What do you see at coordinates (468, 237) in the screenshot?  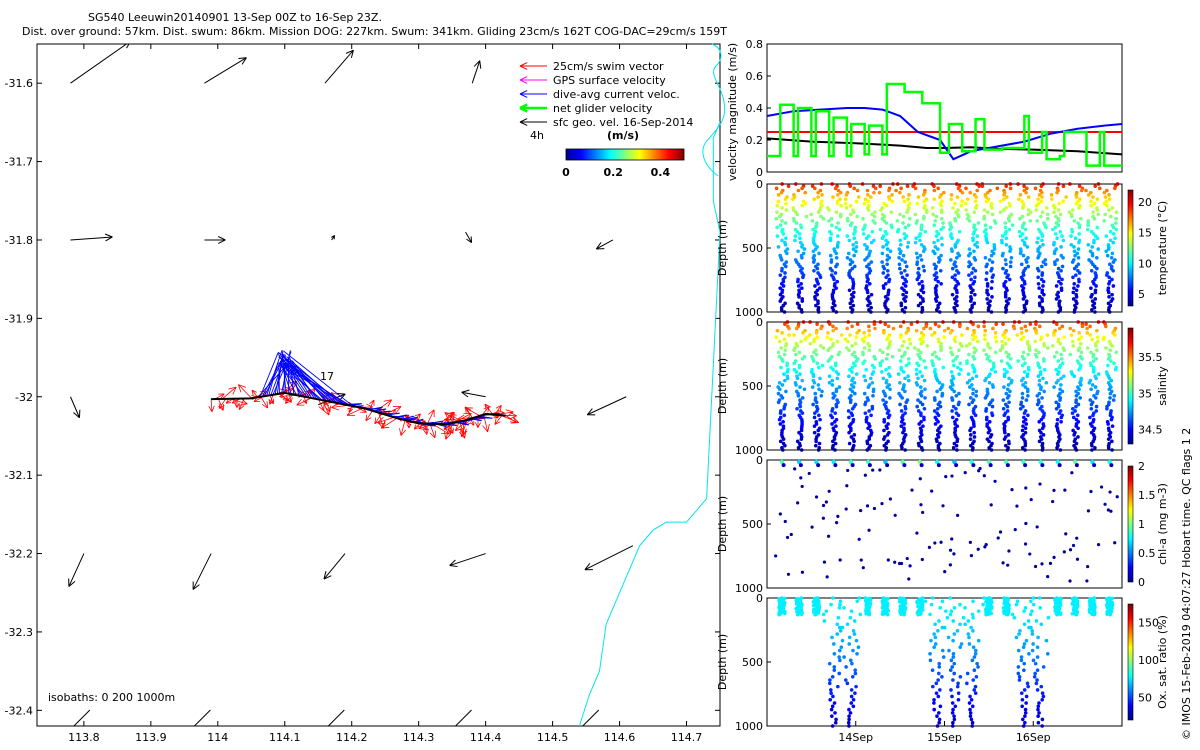 I see `surface-vector` at bounding box center [468, 237].